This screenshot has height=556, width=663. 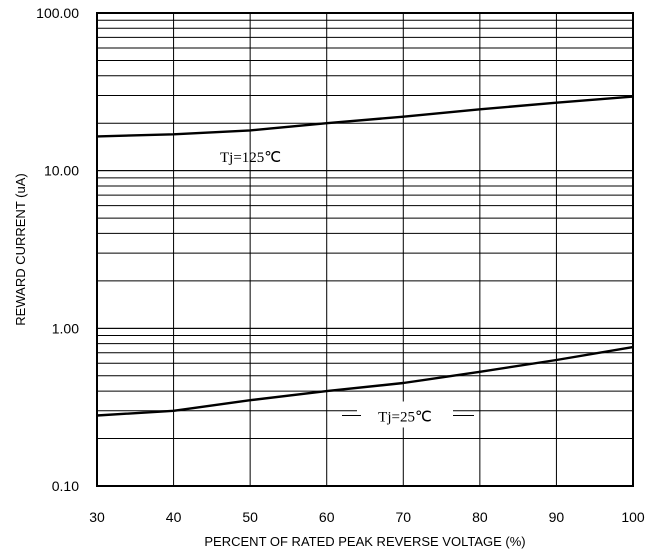 I want to click on y-tick-label: 10.00, so click(x=61, y=171).